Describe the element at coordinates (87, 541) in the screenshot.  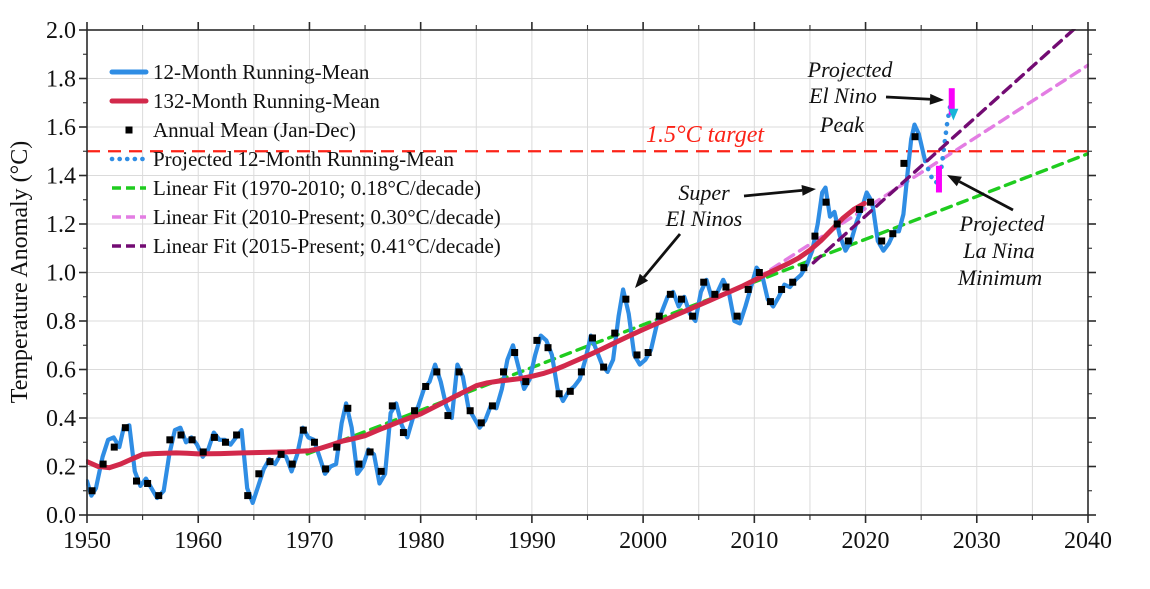
I see `x-tick-label: 1950` at that location.